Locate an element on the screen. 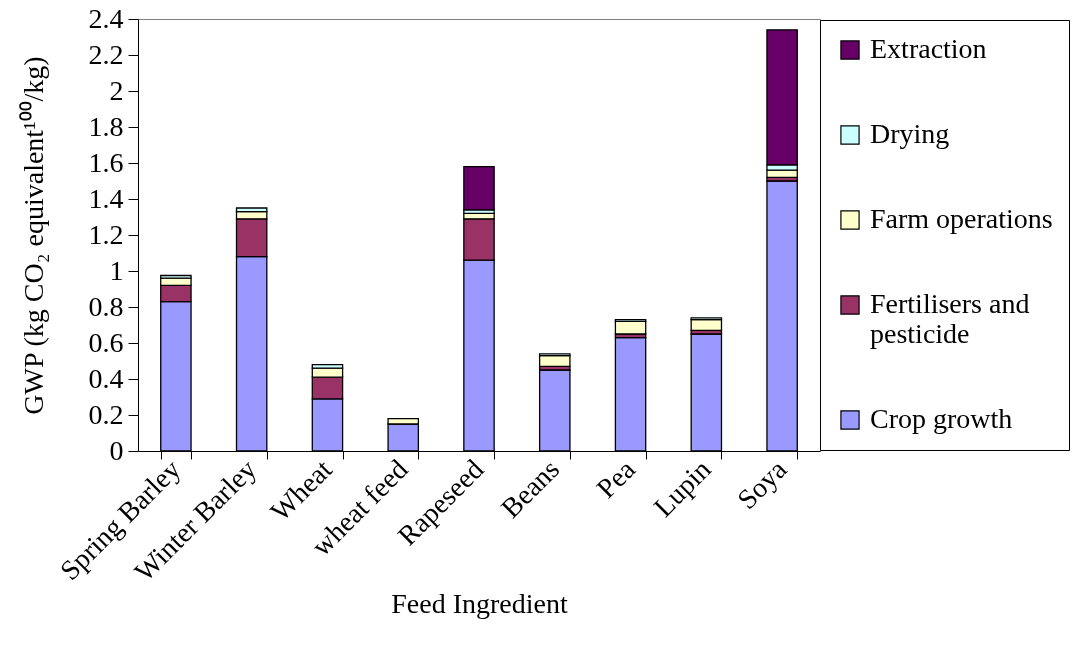  legend-label: Farm operations is located at coordinates (961, 218).